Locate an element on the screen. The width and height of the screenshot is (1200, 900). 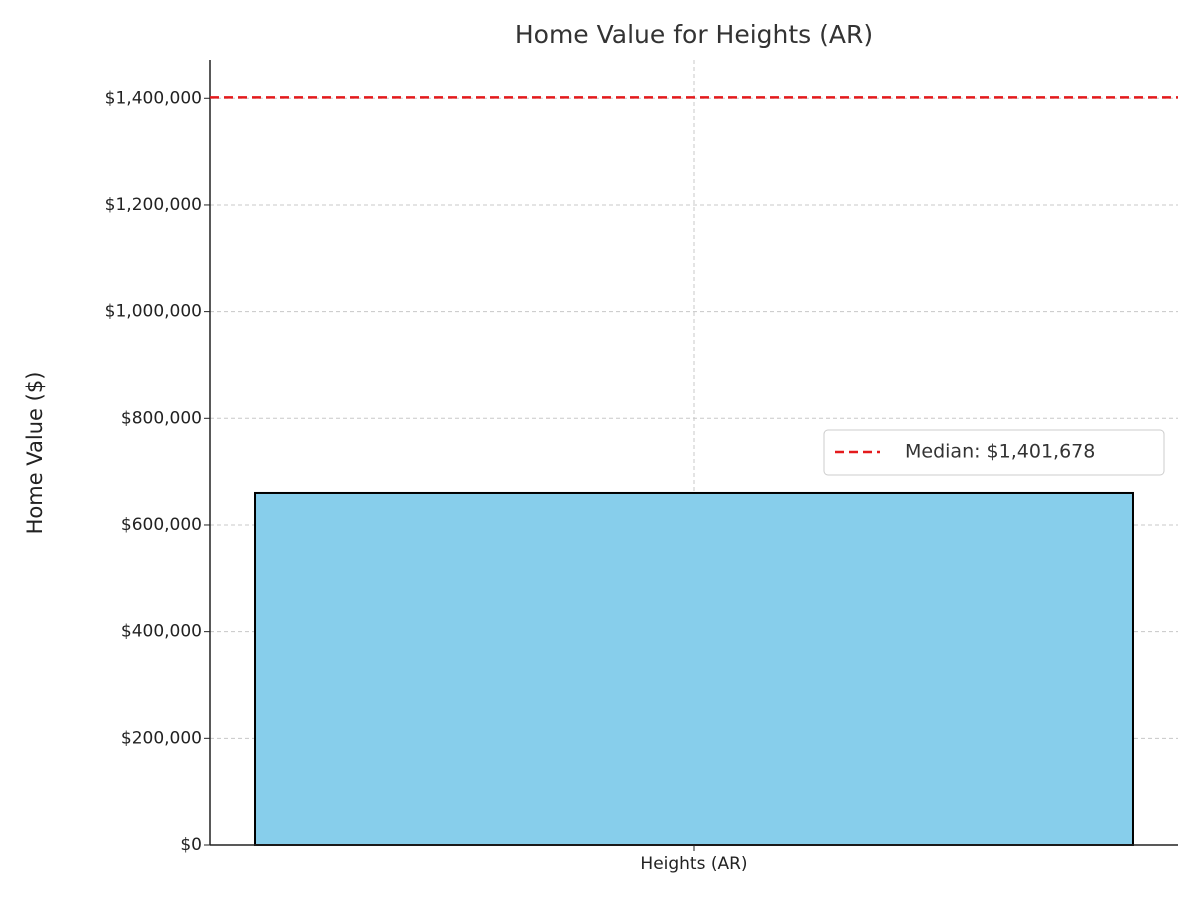
y-tick-label: $0 is located at coordinates (191, 845).